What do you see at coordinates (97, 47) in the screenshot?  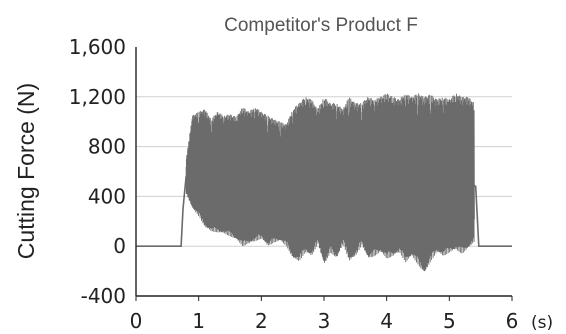 I see `y-tick-label: 1,600` at bounding box center [97, 47].